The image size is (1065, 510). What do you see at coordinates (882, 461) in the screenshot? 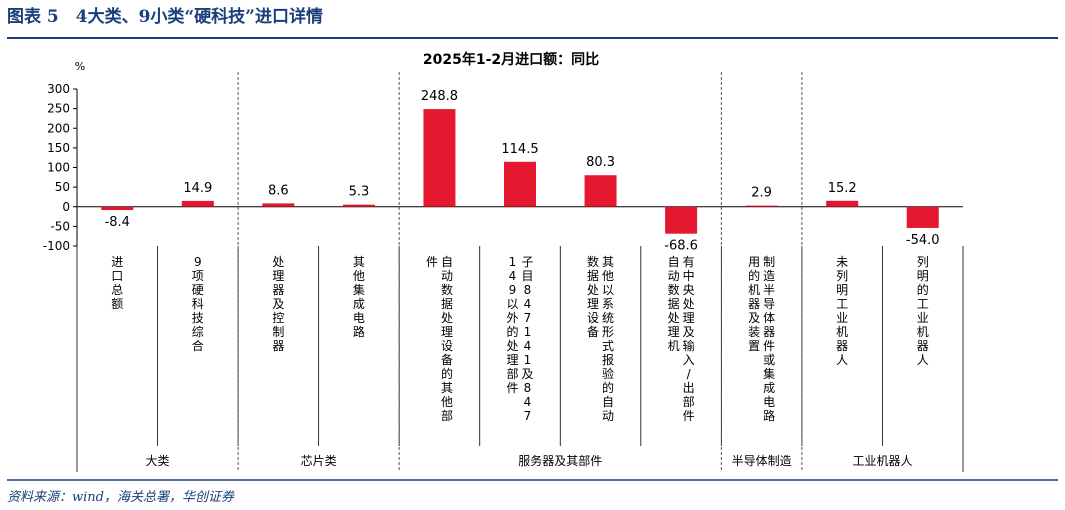
I see `group-label: 工业机器人` at bounding box center [882, 461].